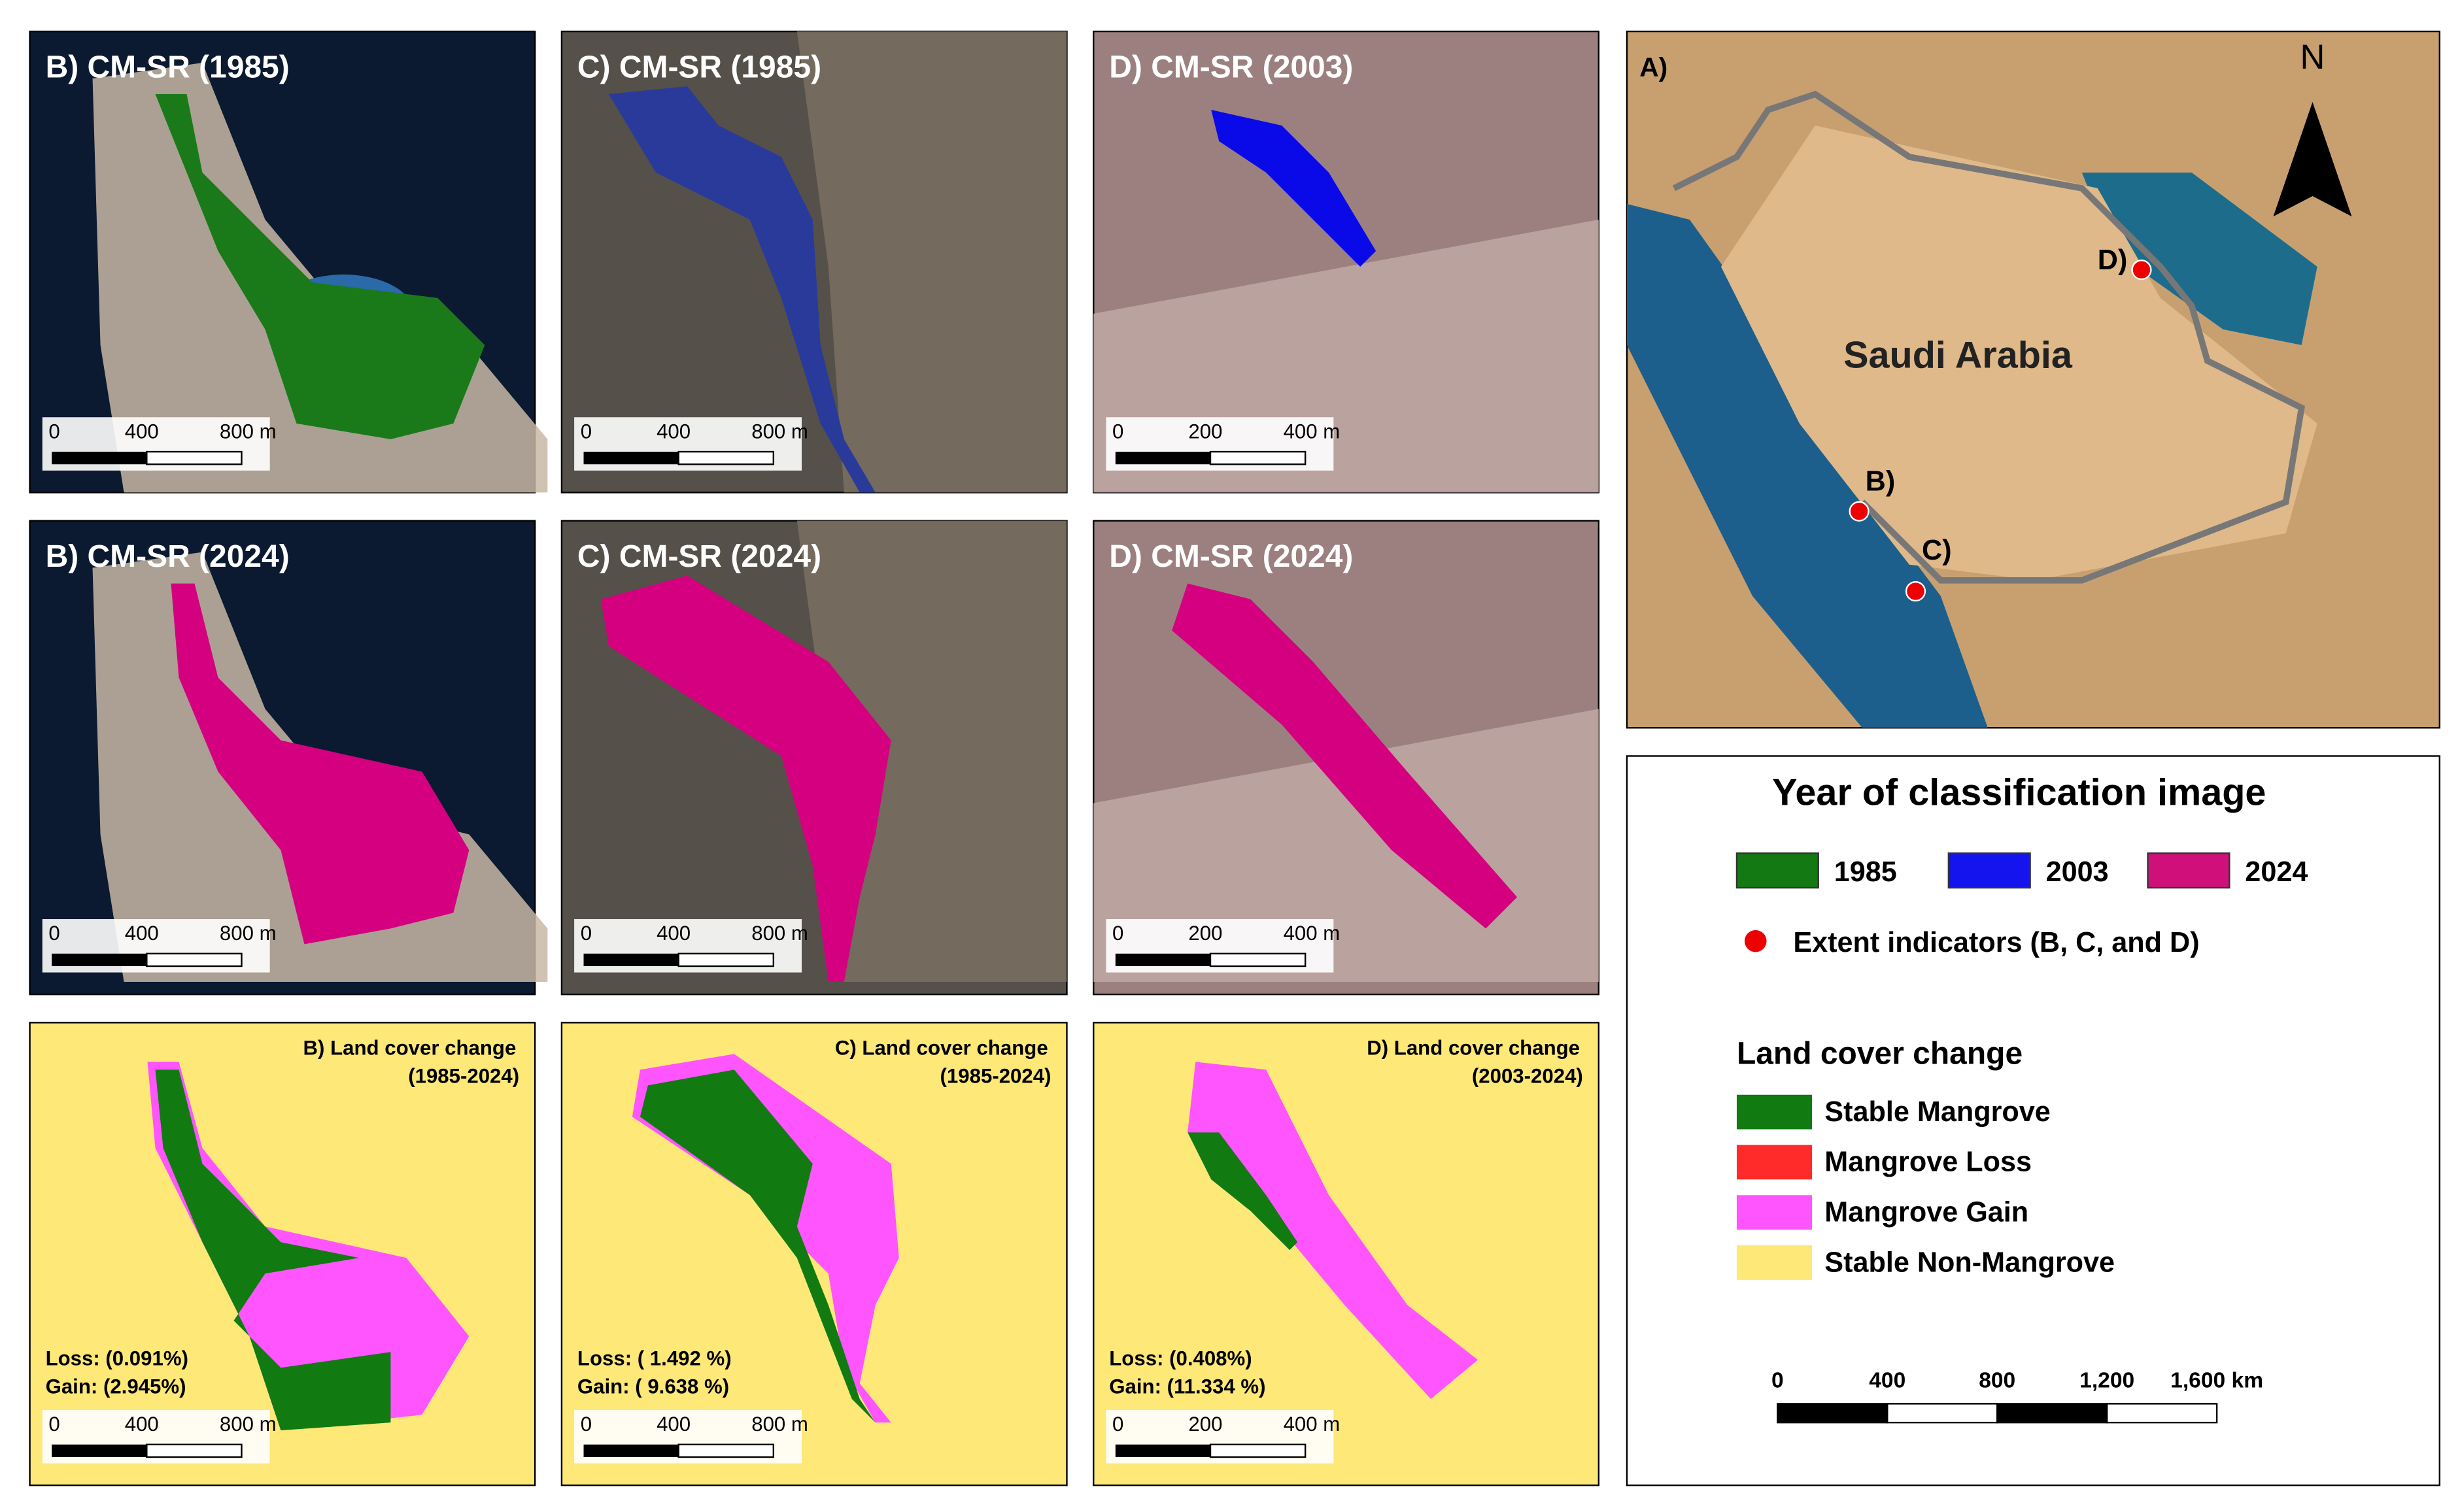 The image size is (2460, 1512). What do you see at coordinates (1231, 556) in the screenshot?
I see `panel-title: D) CM-SR (2024)` at bounding box center [1231, 556].